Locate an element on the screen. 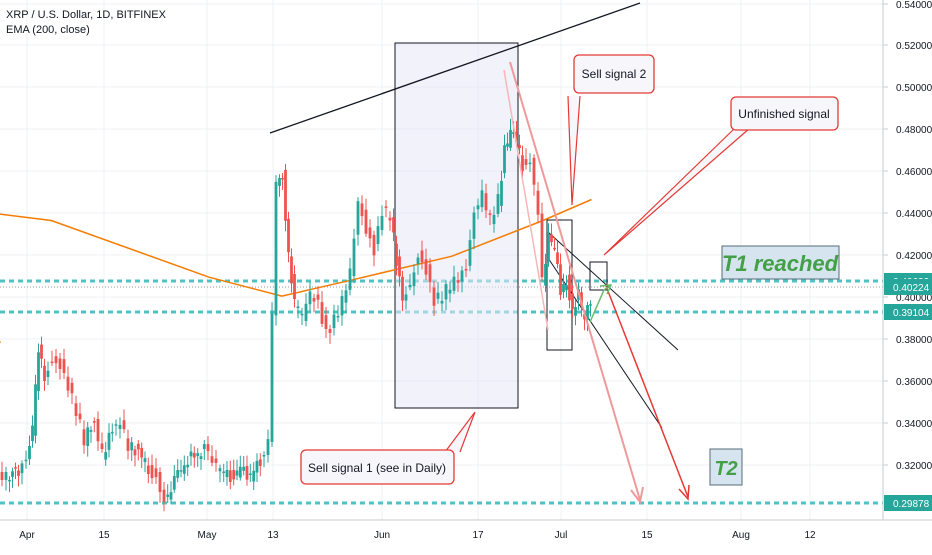 This screenshot has height=555, width=932. callout-unfinished-box is located at coordinates (784, 113).